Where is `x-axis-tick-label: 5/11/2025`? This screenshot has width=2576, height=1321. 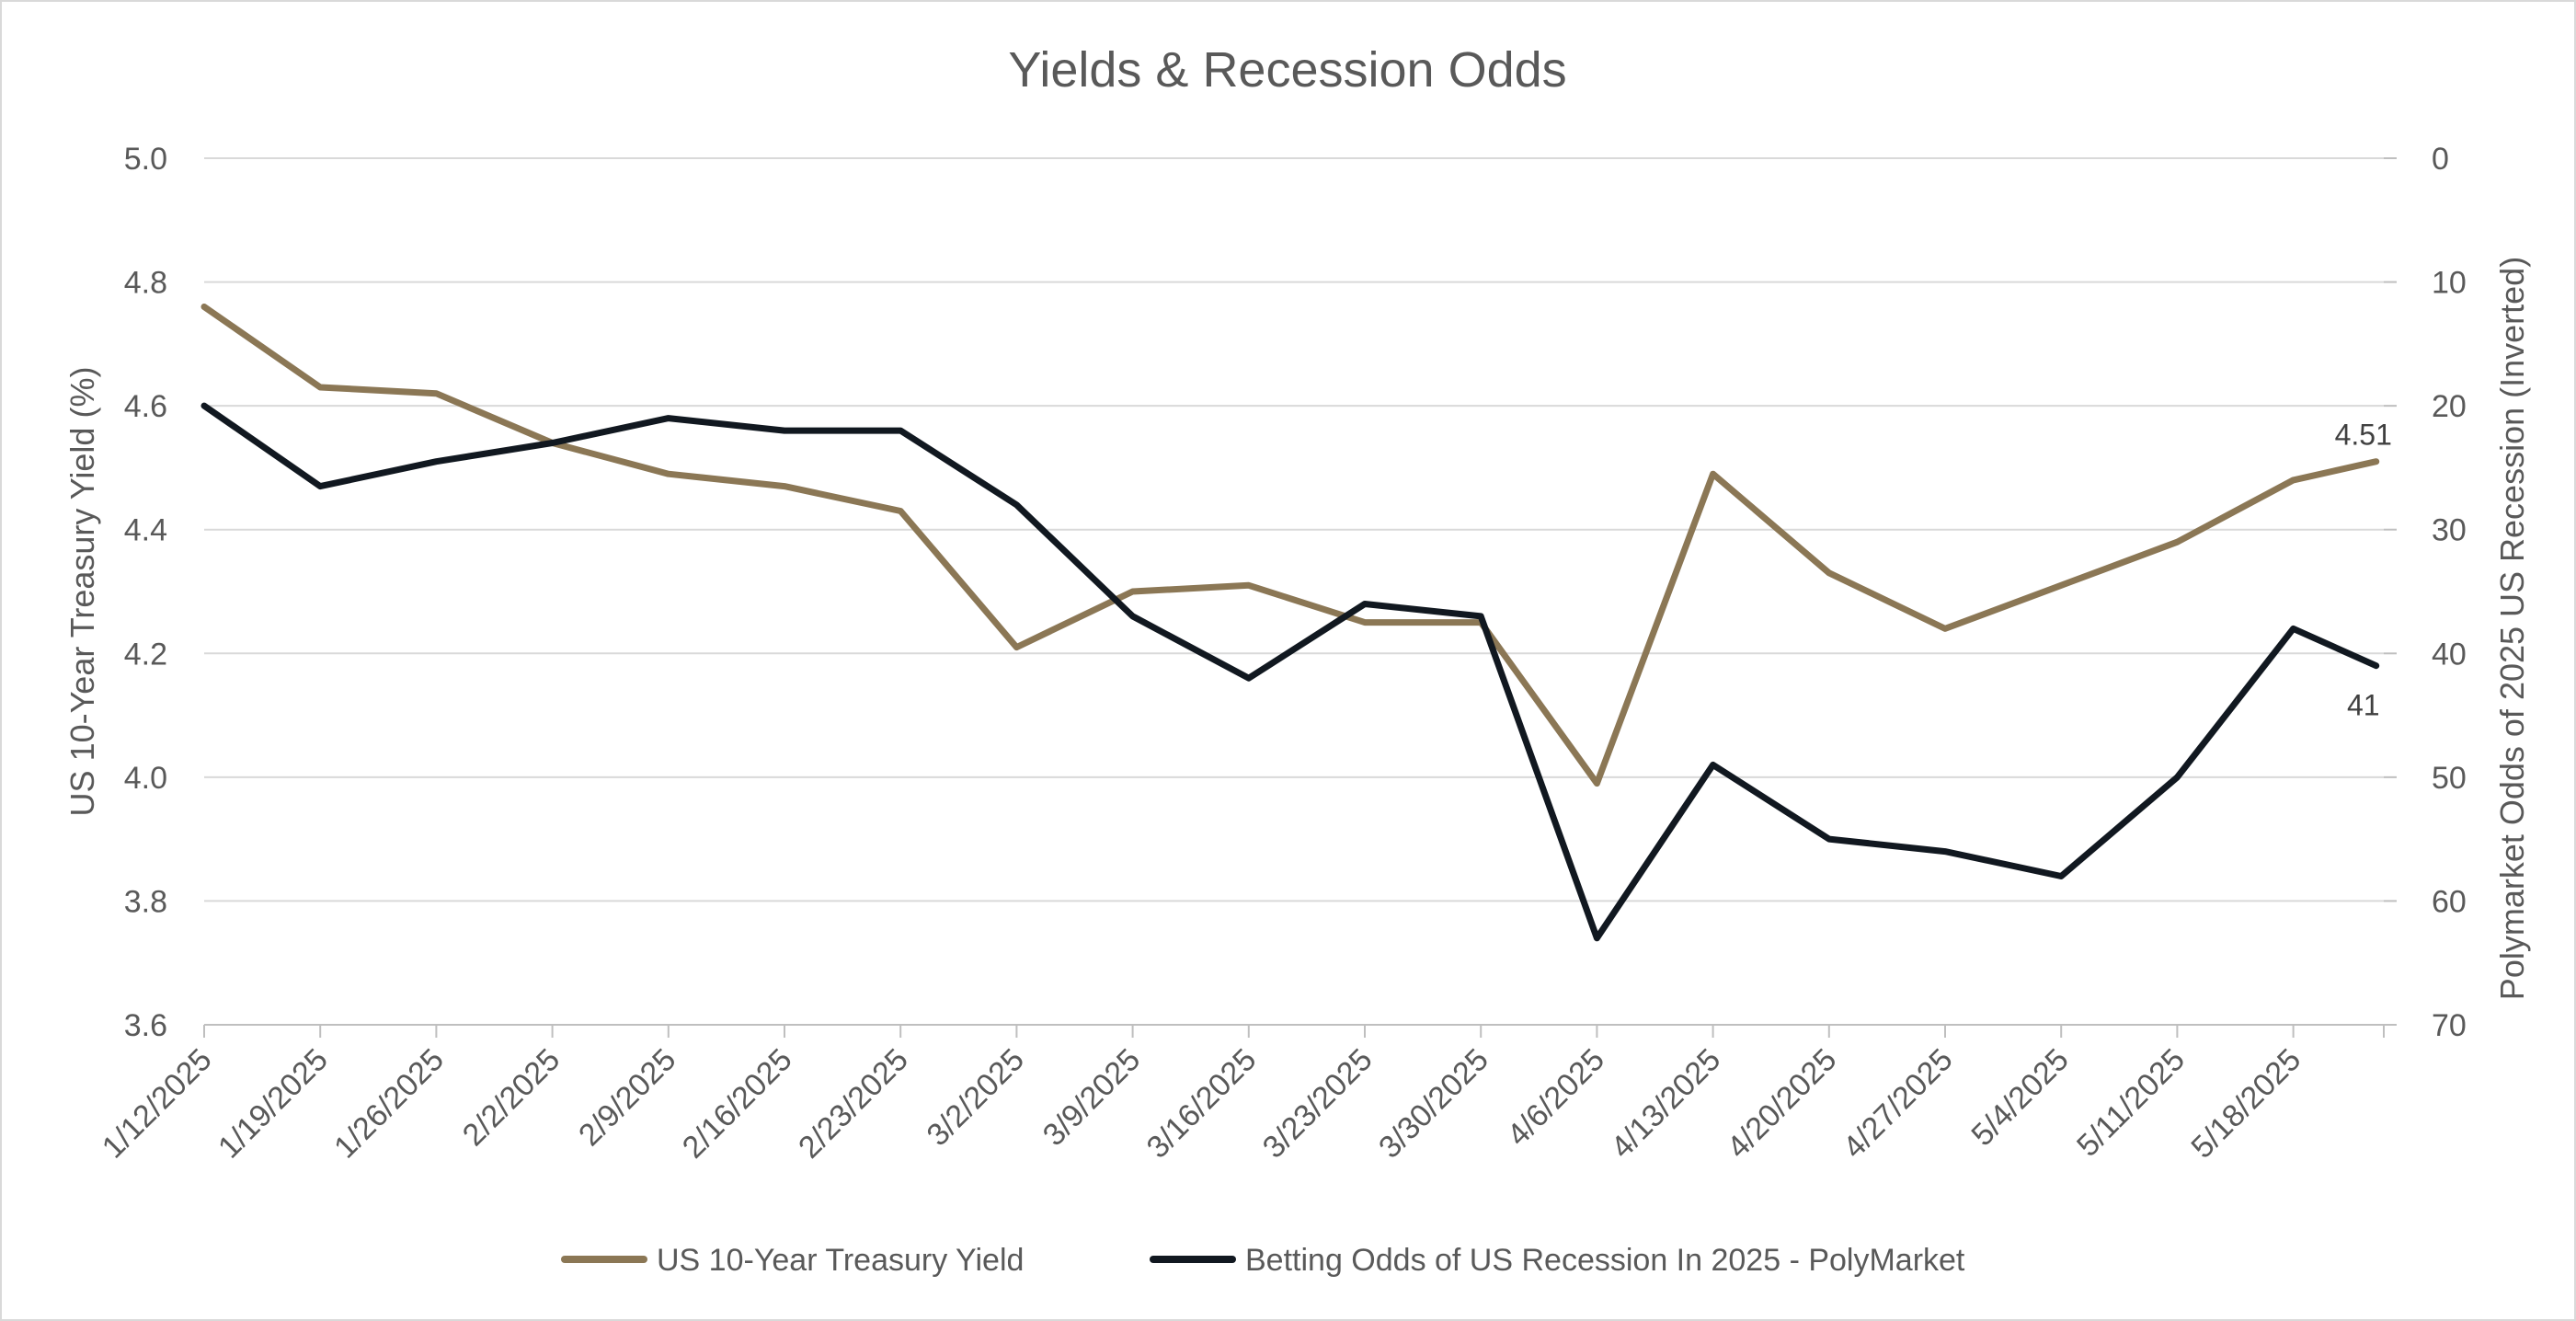 x-axis-tick-label: 5/11/2025 is located at coordinates (2131, 1103).